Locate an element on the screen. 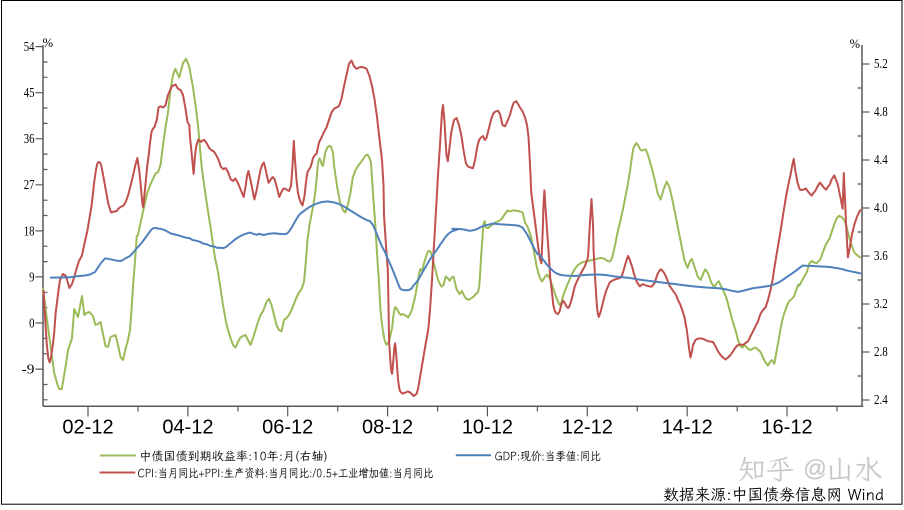 Image resolution: width=904 pixels, height=510 pixels. svg-text: 3.2 is located at coordinates (881, 303).